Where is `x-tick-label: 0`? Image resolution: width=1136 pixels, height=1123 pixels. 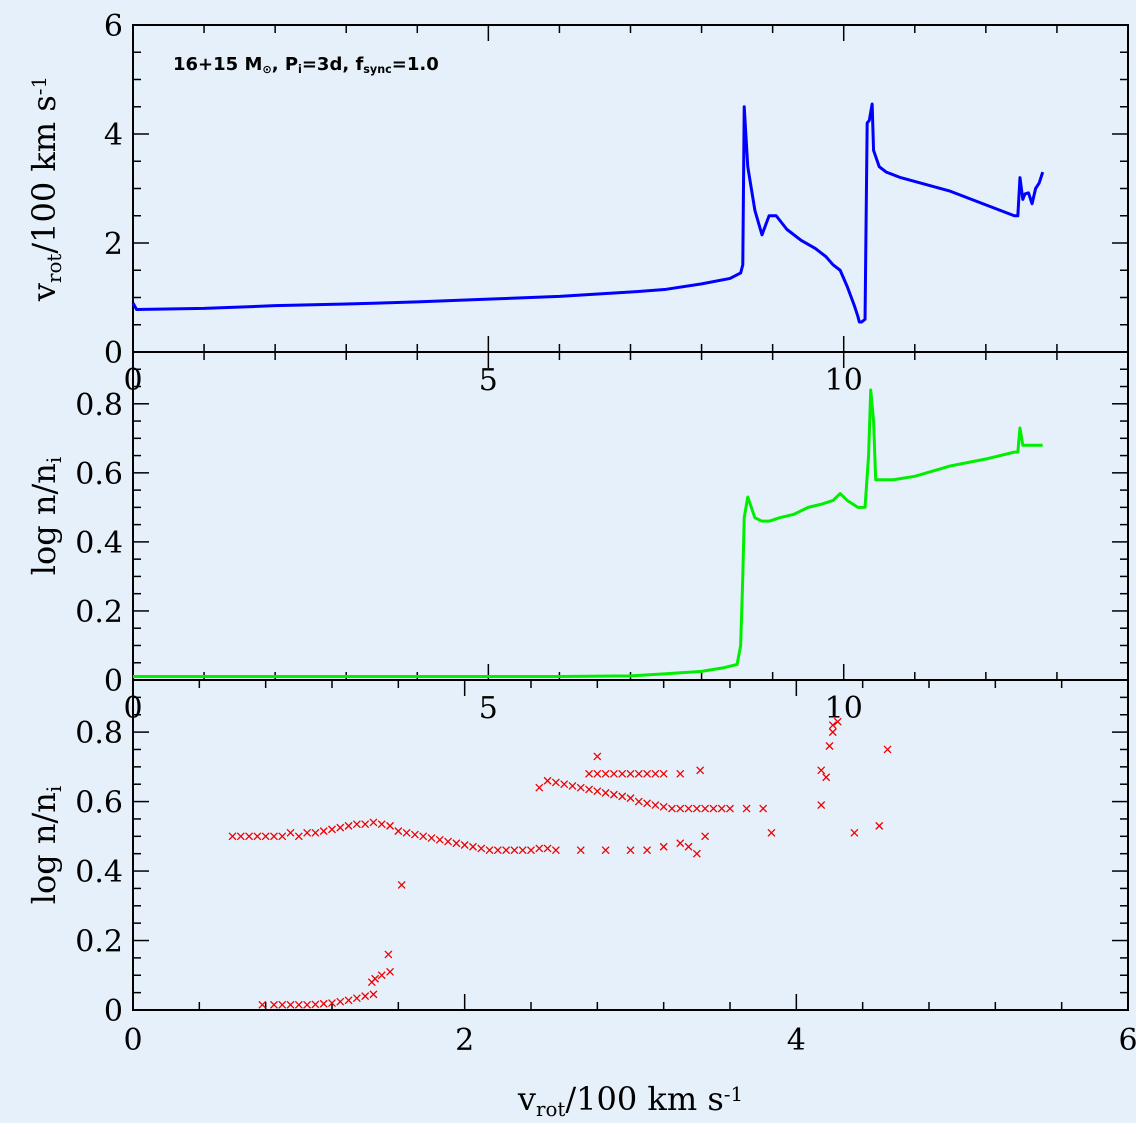
x-tick-label: 0 is located at coordinates (132, 1040).